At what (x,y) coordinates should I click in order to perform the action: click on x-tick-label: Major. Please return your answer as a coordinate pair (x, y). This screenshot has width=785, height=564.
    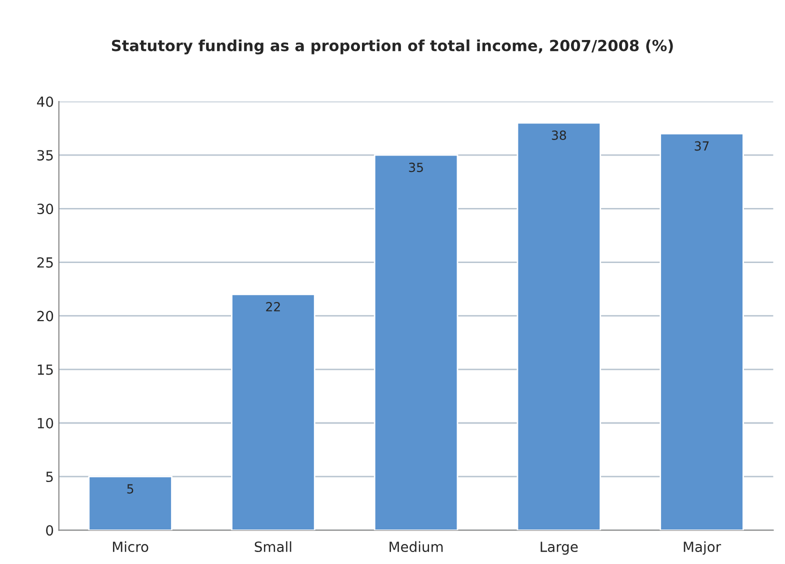
    Looking at the image, I should click on (703, 548).